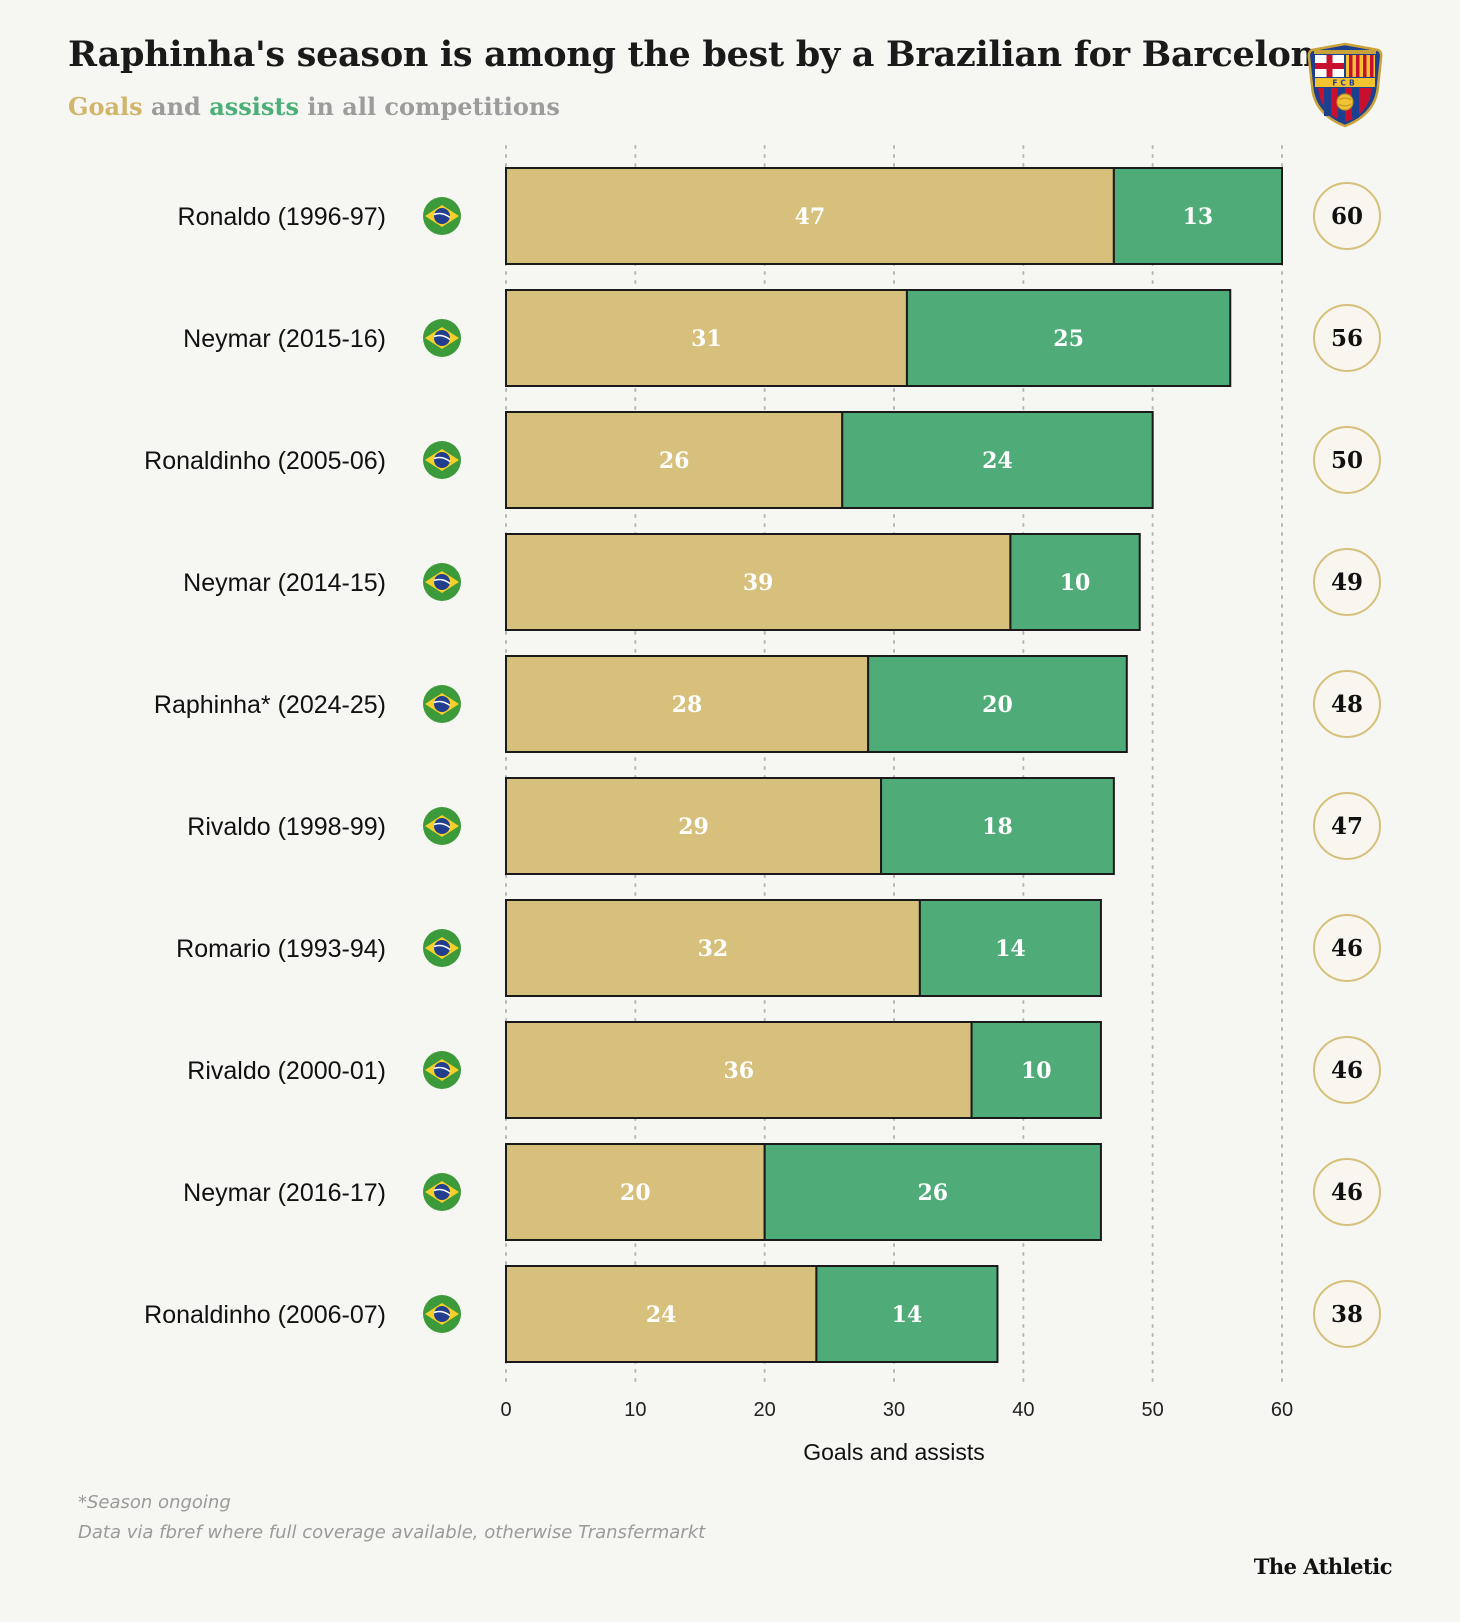 The height and width of the screenshot is (1622, 1460). Describe the element at coordinates (505, 1410) in the screenshot. I see `x-tick-label: 0` at that location.